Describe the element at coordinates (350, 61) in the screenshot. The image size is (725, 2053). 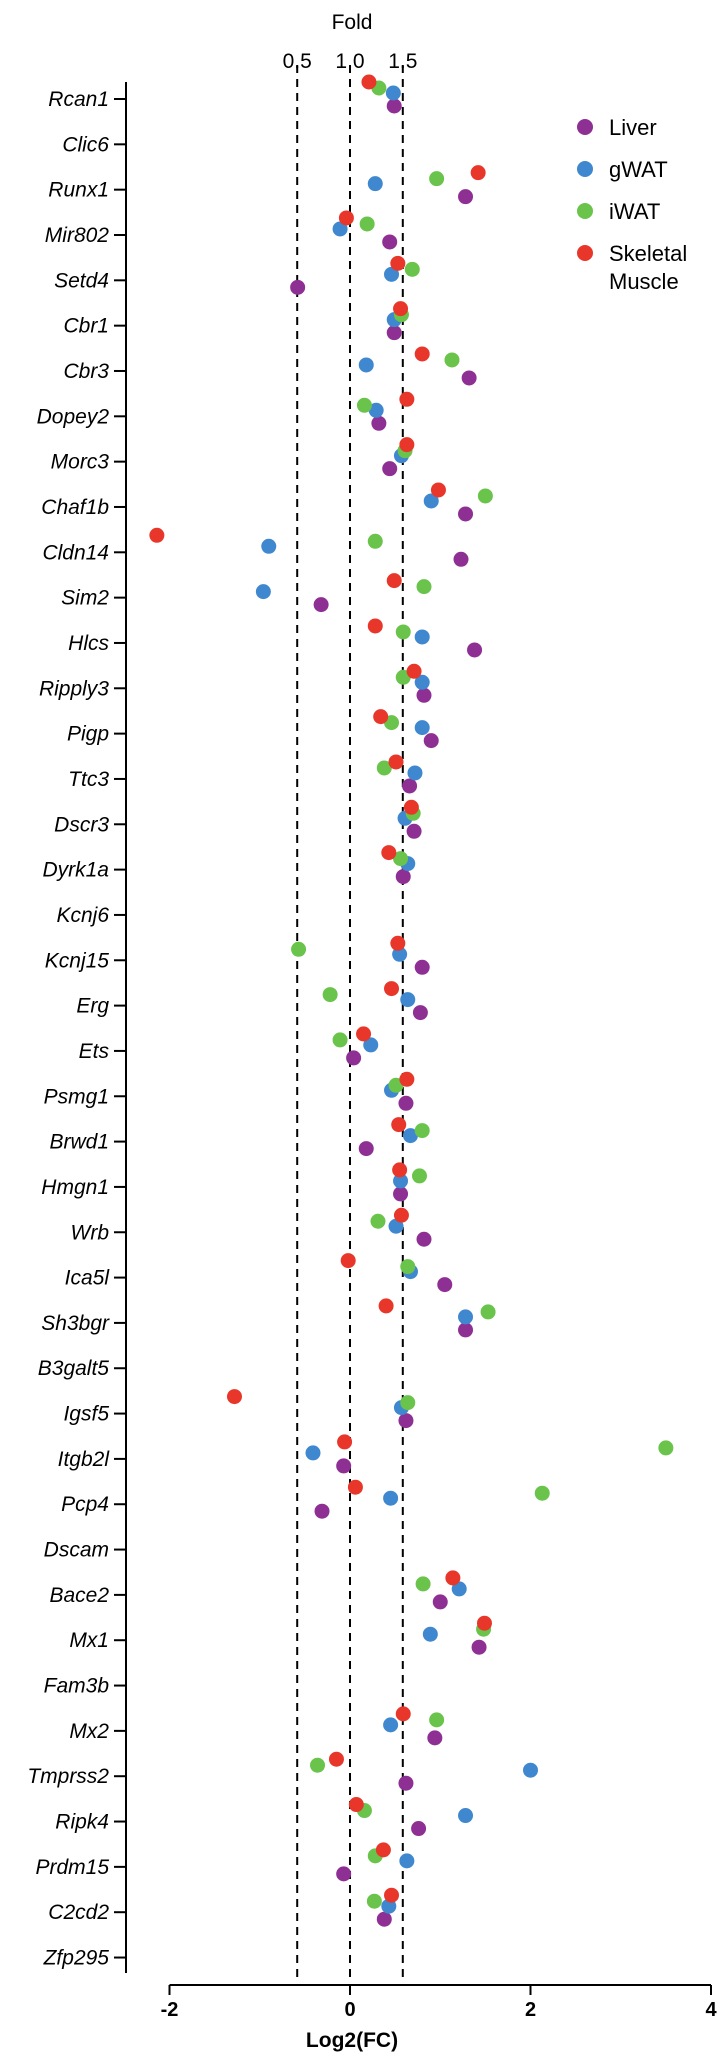
I see `top-axis-ticks: 0.5 1.0 1.5` at that location.